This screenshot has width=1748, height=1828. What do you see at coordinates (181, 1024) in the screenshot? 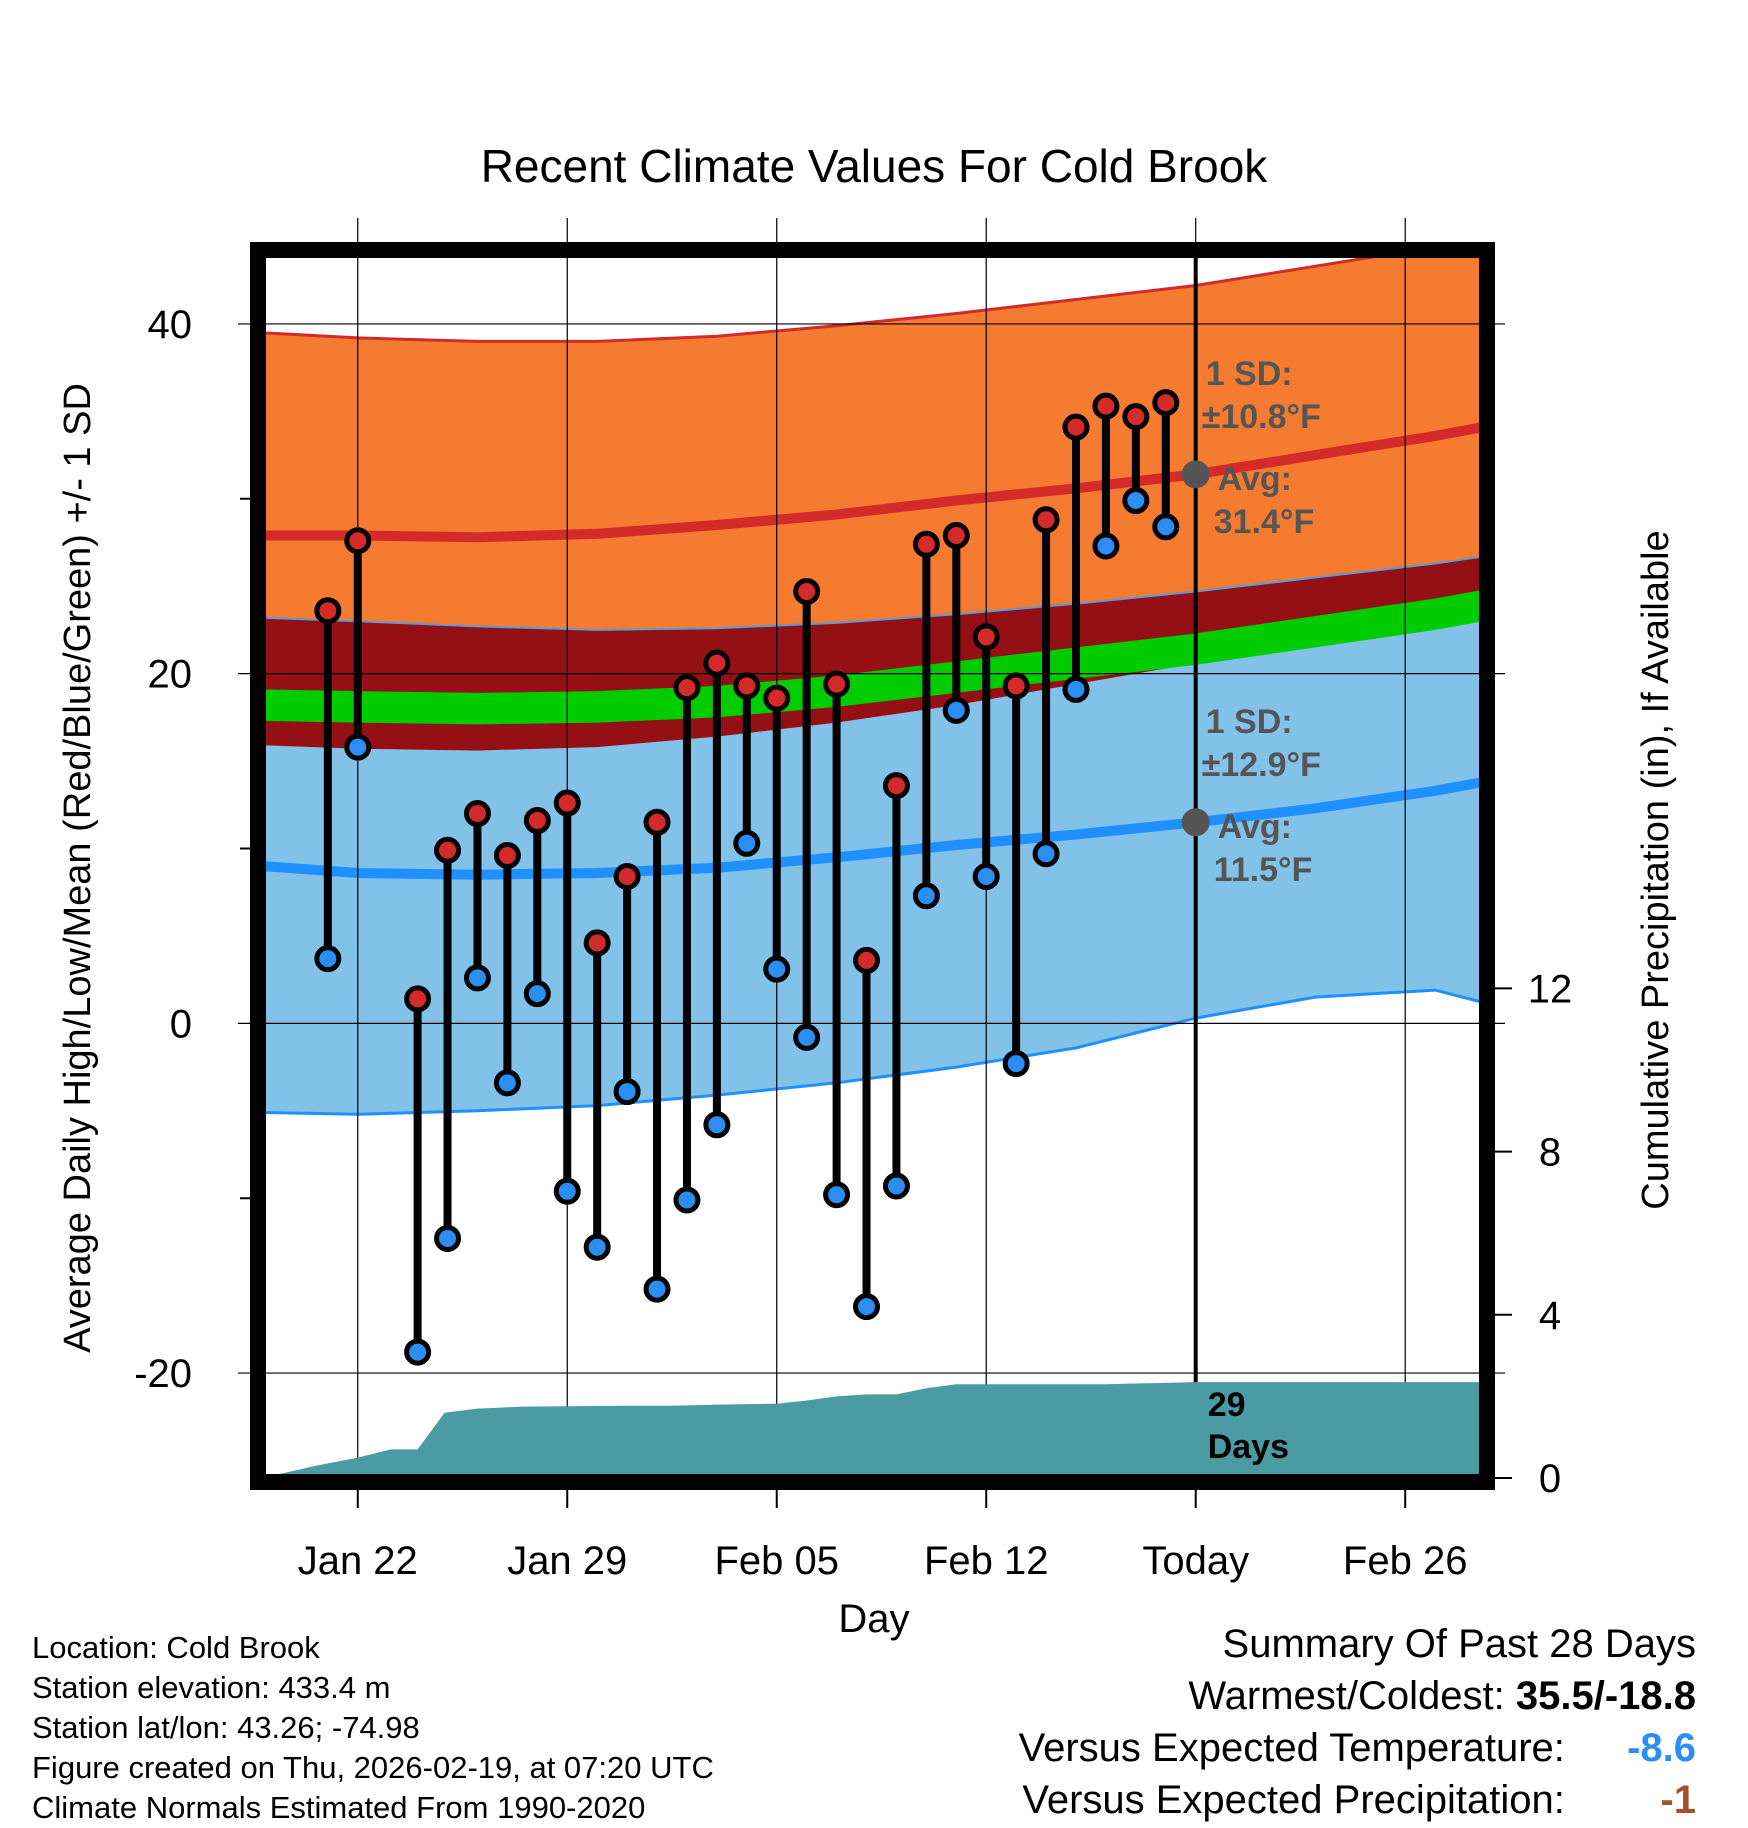
I see `y-tick-label: 0` at bounding box center [181, 1024].